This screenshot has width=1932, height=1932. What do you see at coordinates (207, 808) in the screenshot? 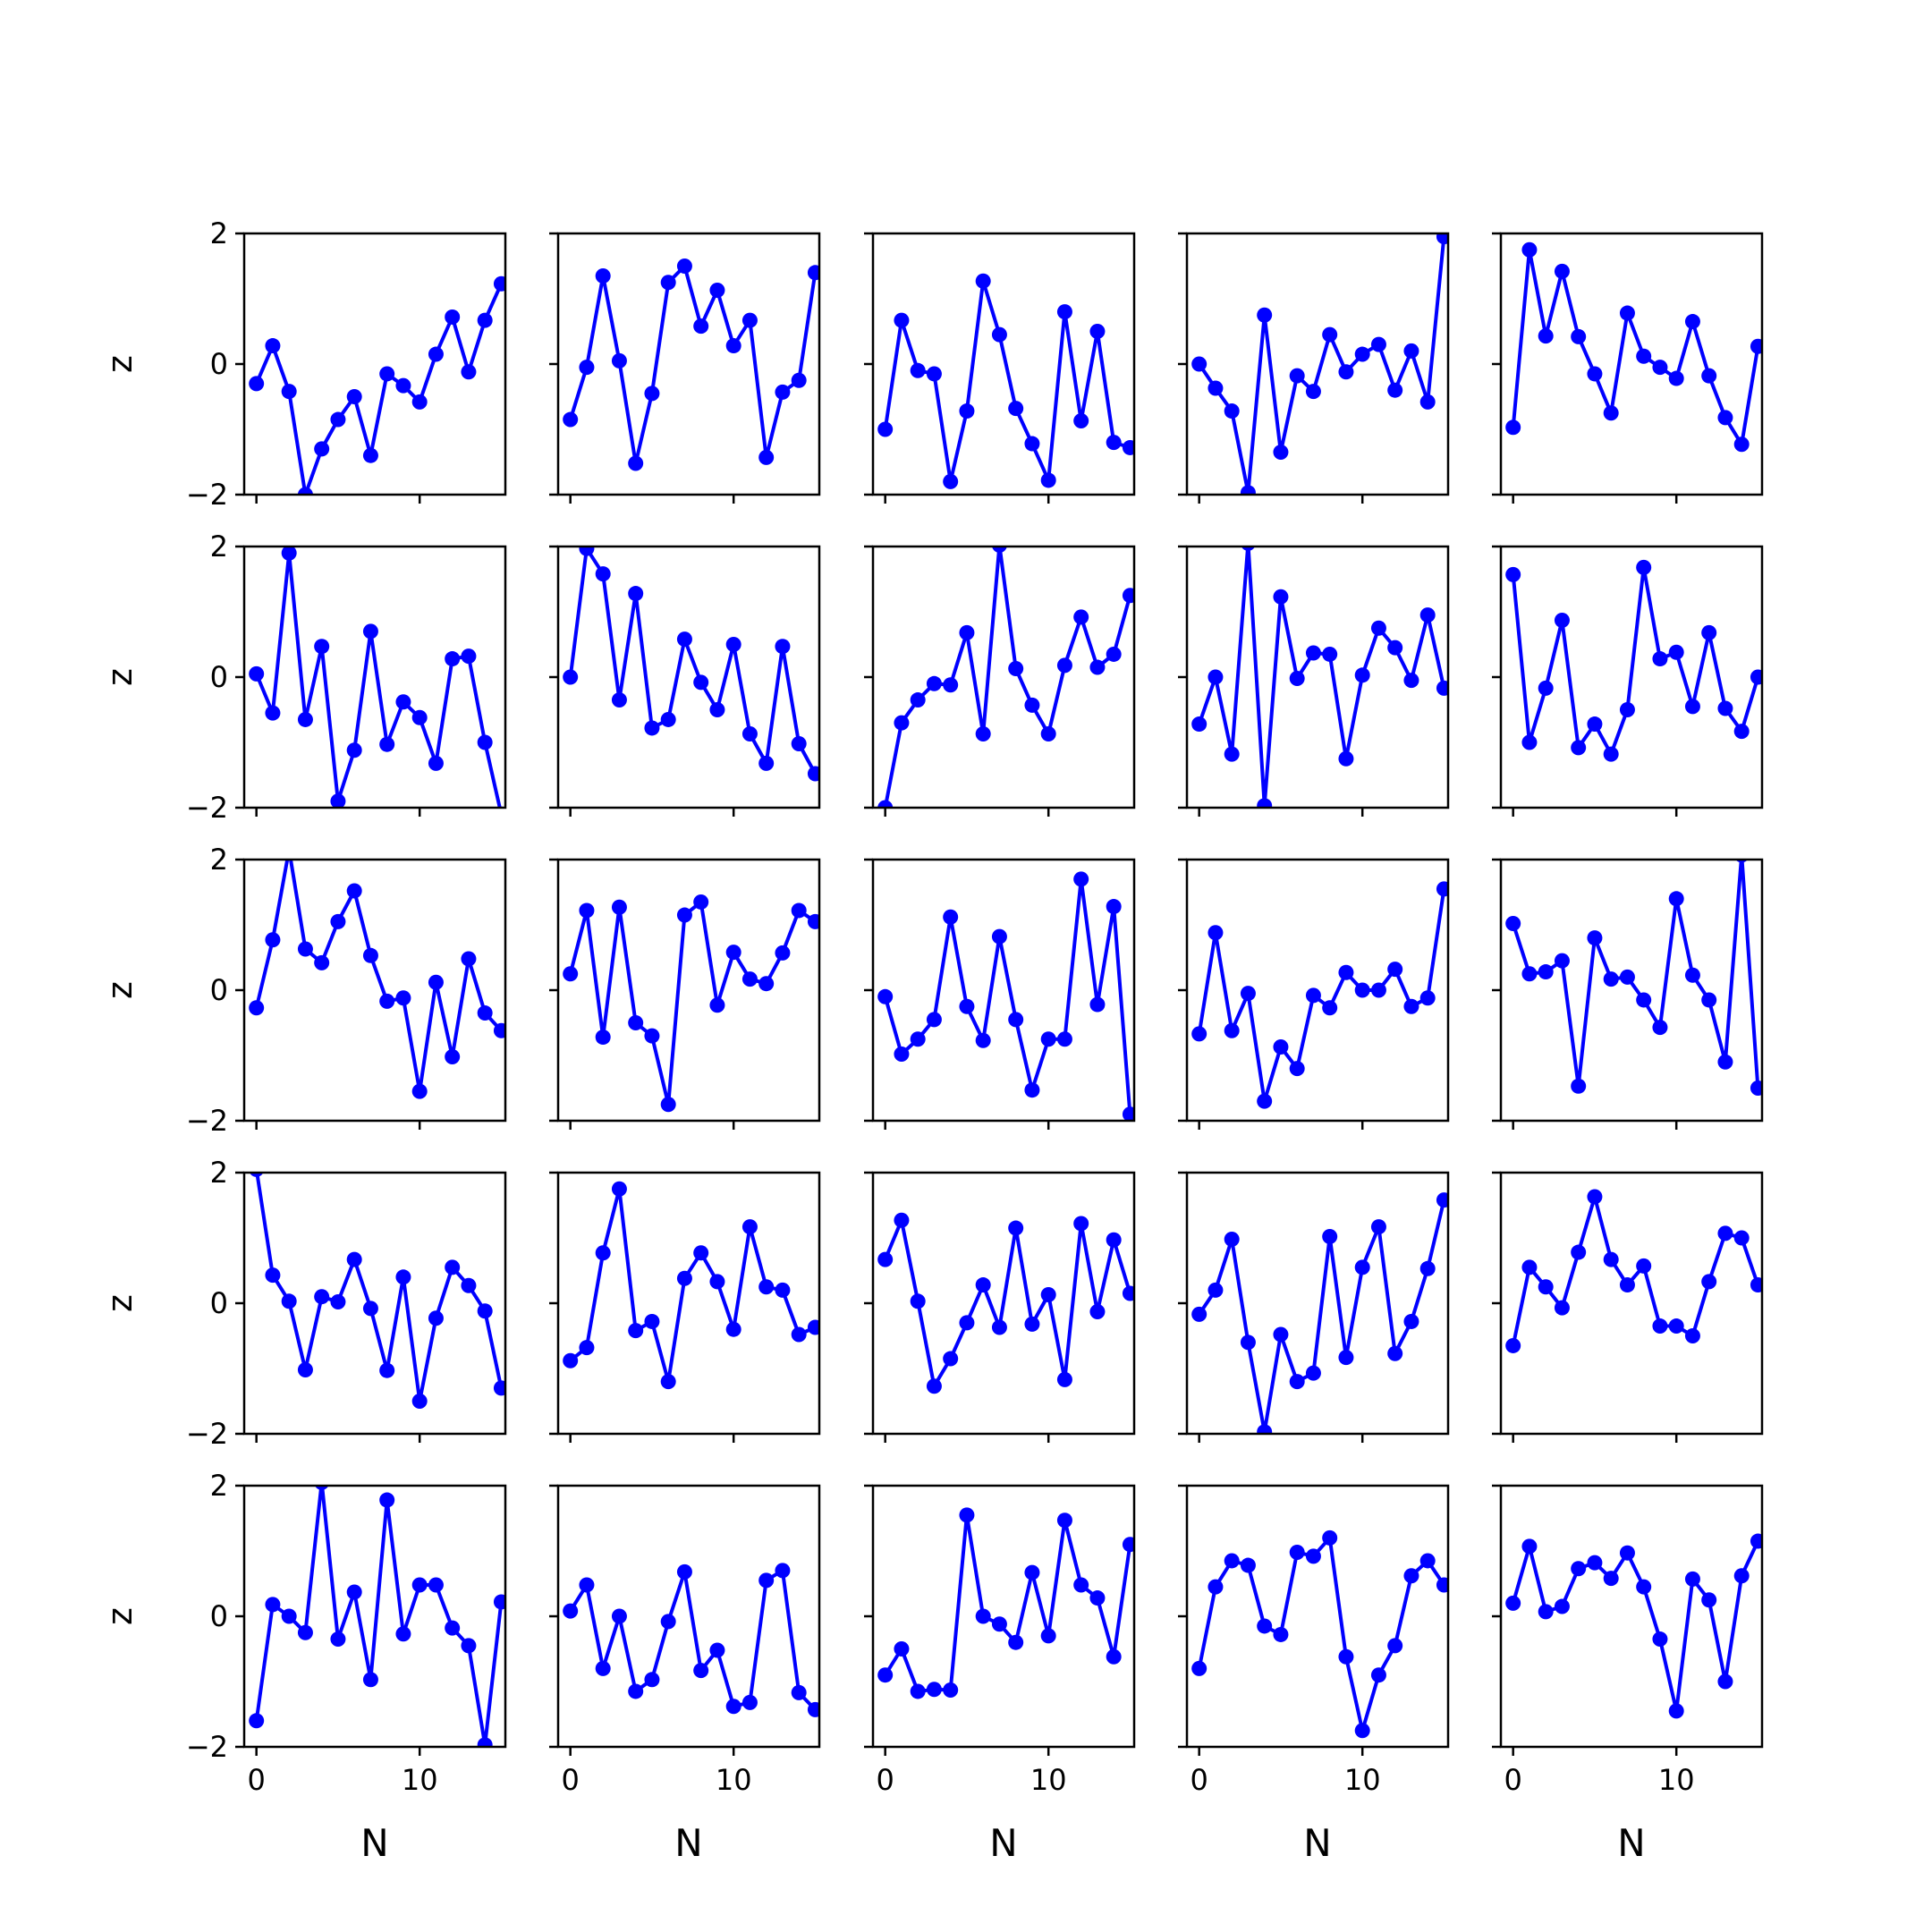
I see `y-tick-label: −2` at bounding box center [207, 808].